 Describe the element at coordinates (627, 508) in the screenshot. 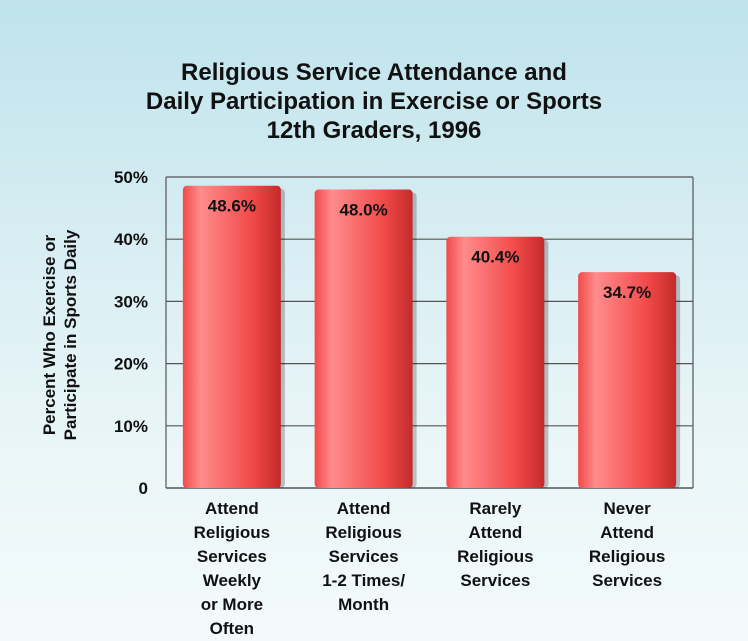

I see `x-tick-label-line: Never` at that location.